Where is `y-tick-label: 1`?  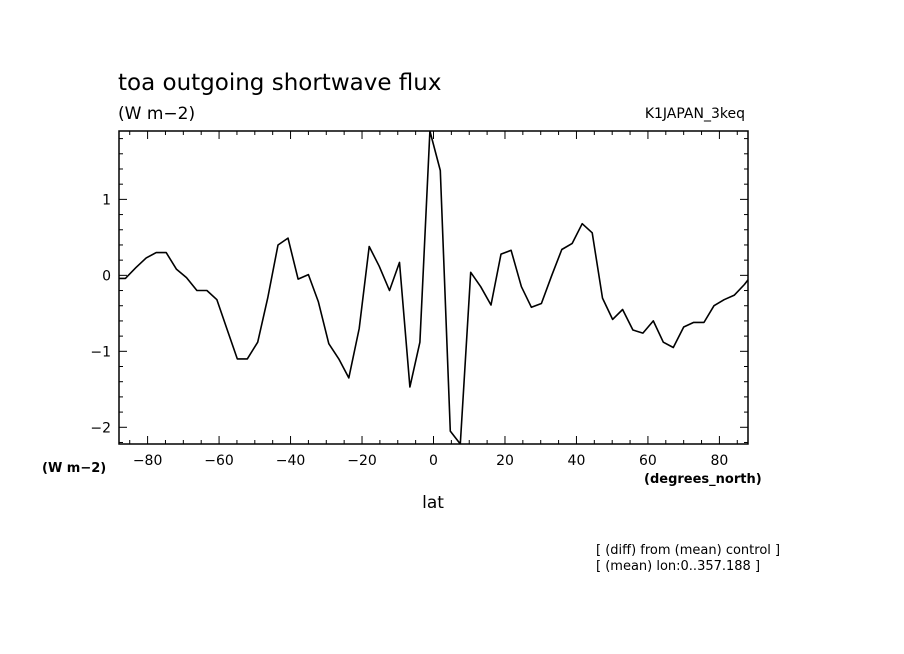
y-tick-label: 1 is located at coordinates (106, 200).